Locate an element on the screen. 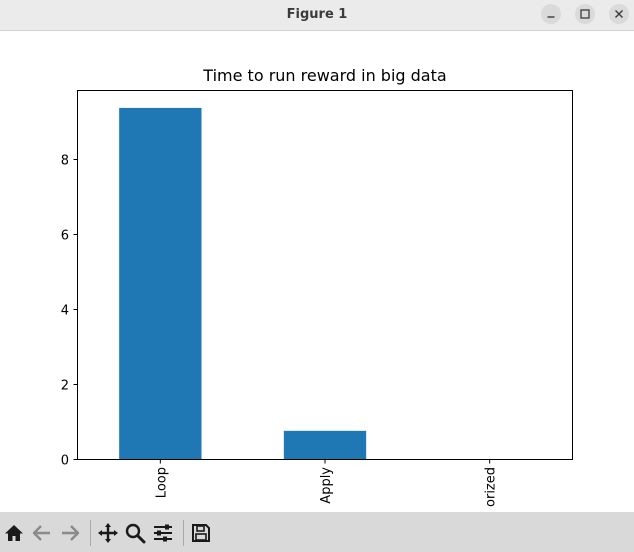 Image resolution: width=634 pixels, height=552 pixels. close-button is located at coordinates (619, 14).